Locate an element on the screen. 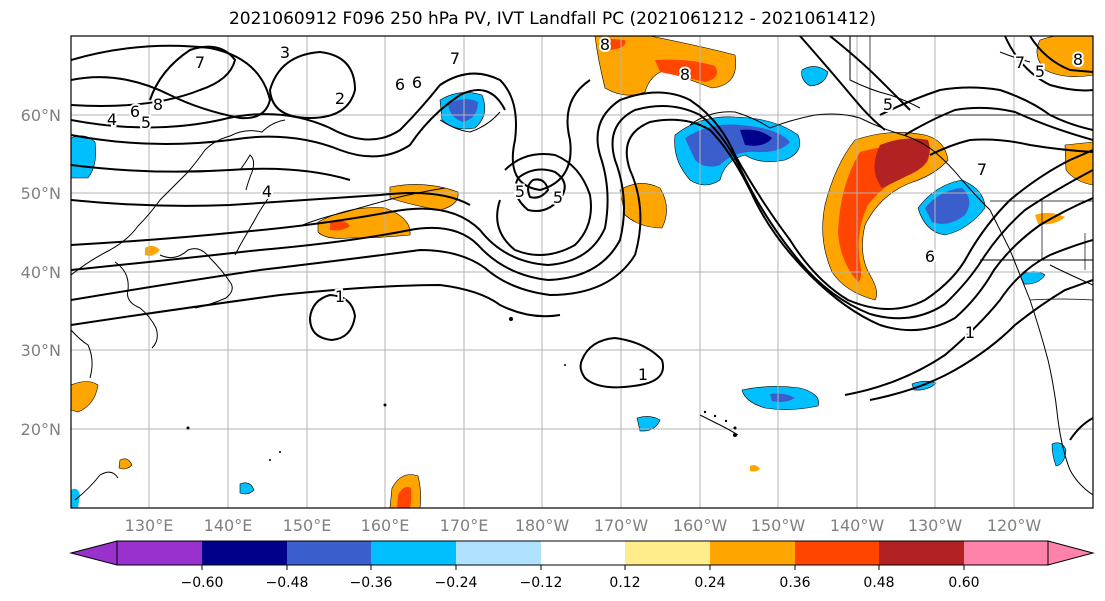 Image resolution: width=1105 pixels, height=601 pixels. contour-label: 2 is located at coordinates (340, 98).